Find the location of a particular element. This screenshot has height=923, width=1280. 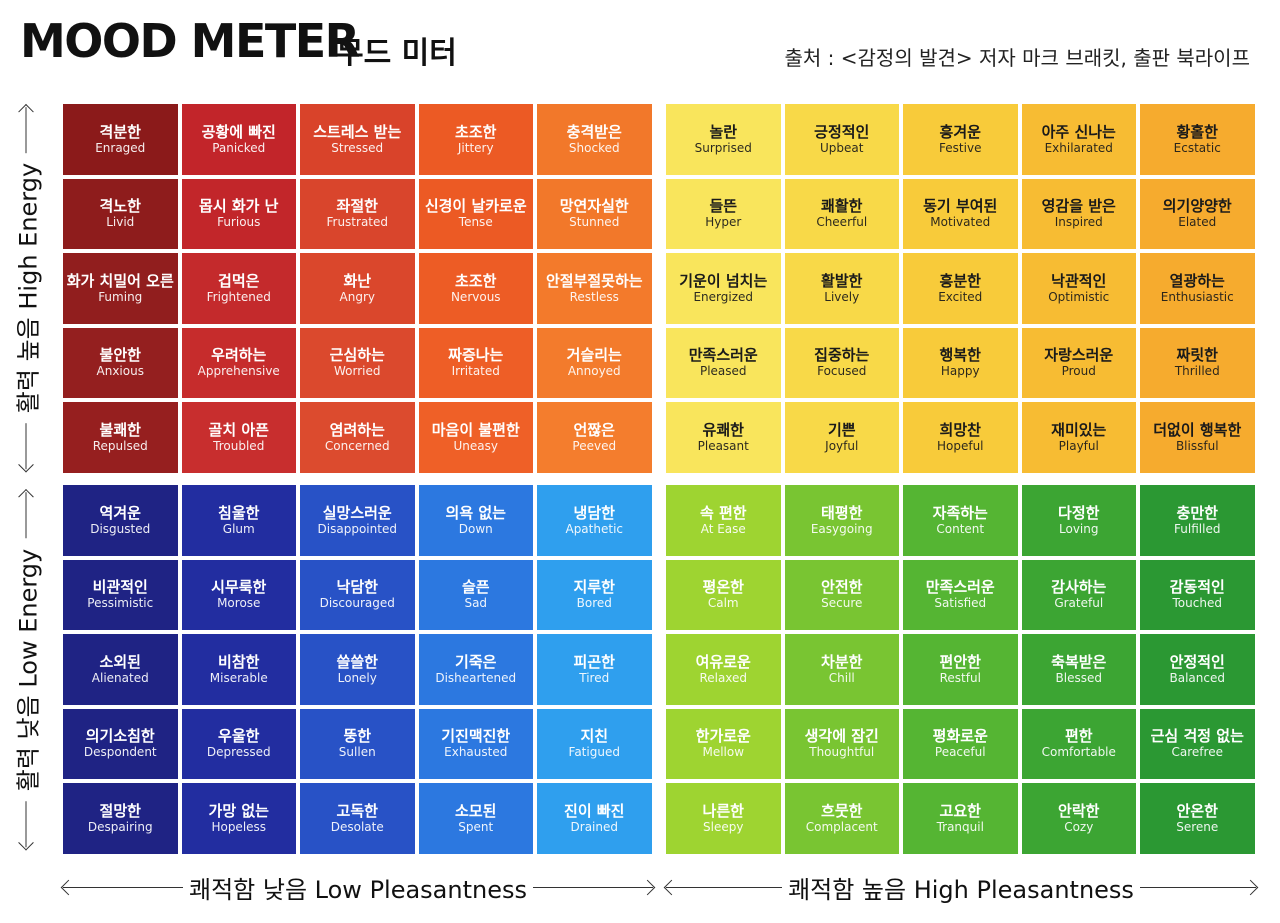

mood-label-korean: 충만한 is located at coordinates (1197, 512).